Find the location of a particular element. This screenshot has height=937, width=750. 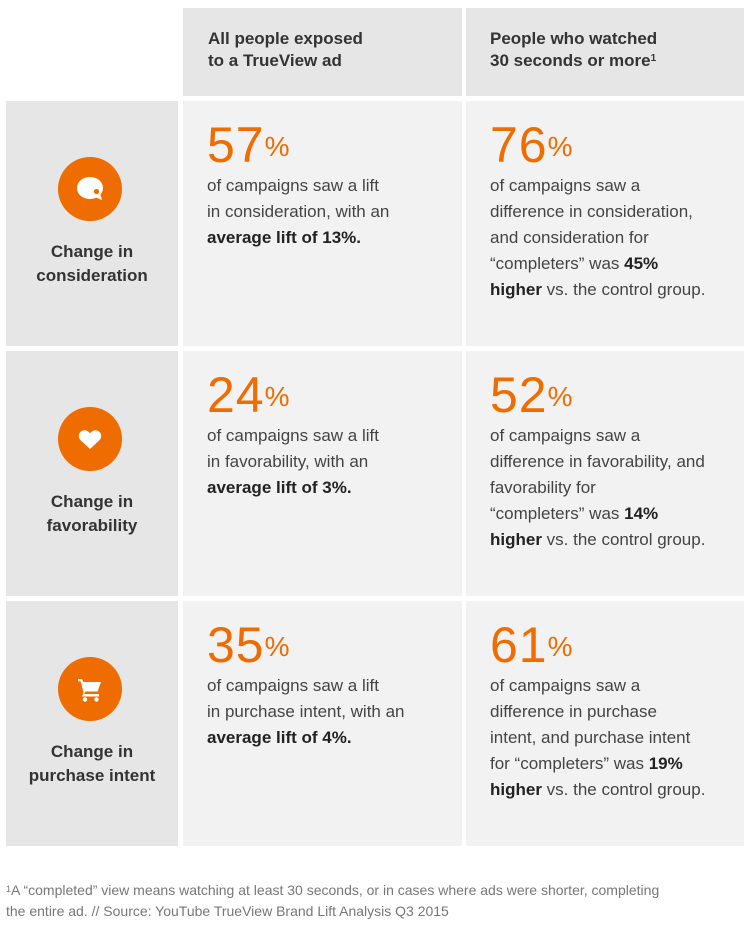

header-all-exposed: All people exposed to a TrueView ad is located at coordinates (322, 52).